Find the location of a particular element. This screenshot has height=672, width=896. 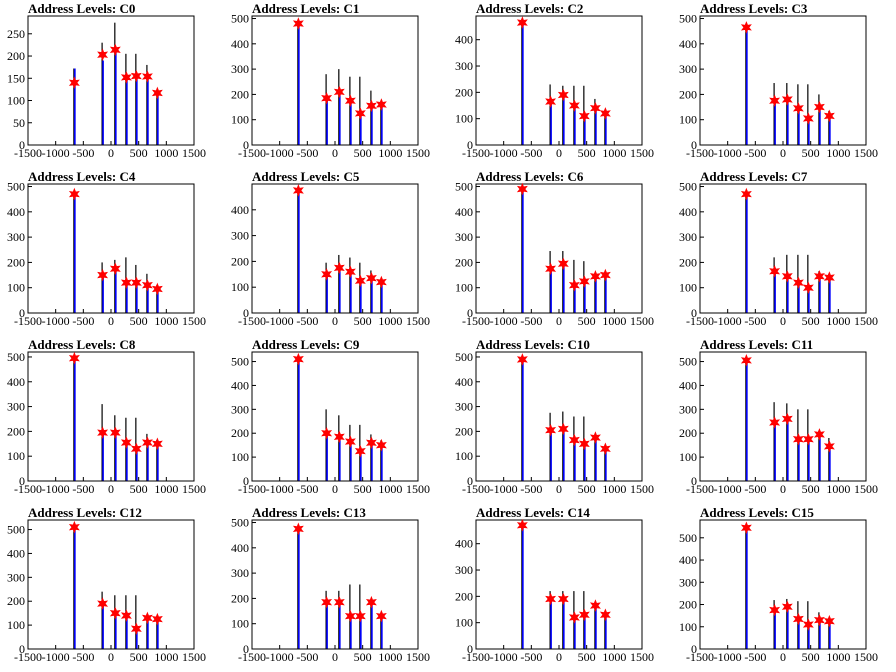

chart-title: Address Levels: C5 is located at coordinates (306, 176).